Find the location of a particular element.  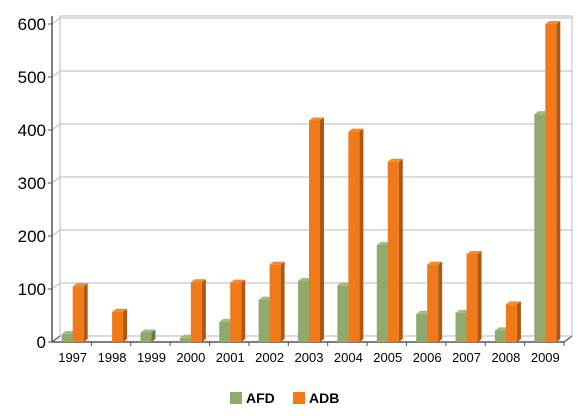

bar-adb-2006 is located at coordinates (435, 301).